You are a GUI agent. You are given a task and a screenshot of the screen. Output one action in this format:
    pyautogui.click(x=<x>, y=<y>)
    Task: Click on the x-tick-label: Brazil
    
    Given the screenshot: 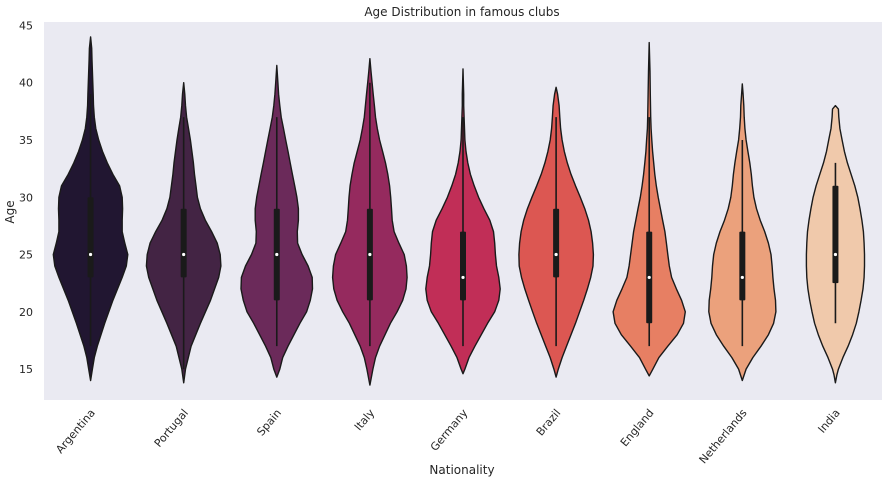 What is the action you would take?
    pyautogui.click(x=549, y=423)
    